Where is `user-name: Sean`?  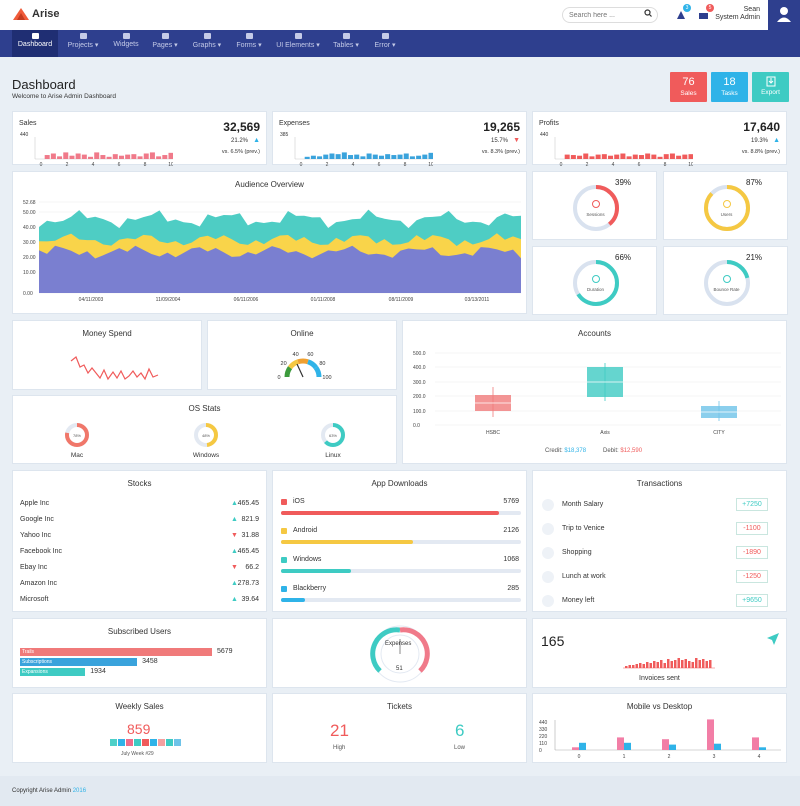 user-name: Sean is located at coordinates (751, 9).